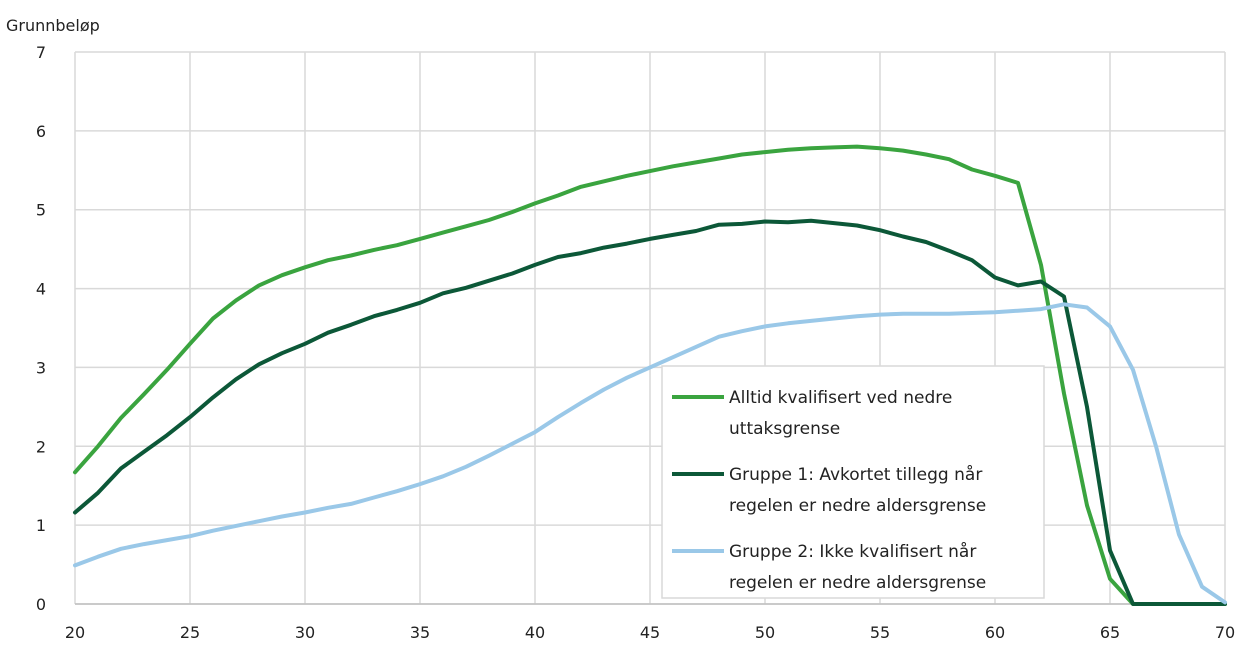 The height and width of the screenshot is (652, 1242). I want to click on y-tick-label: 4, so click(41, 289).